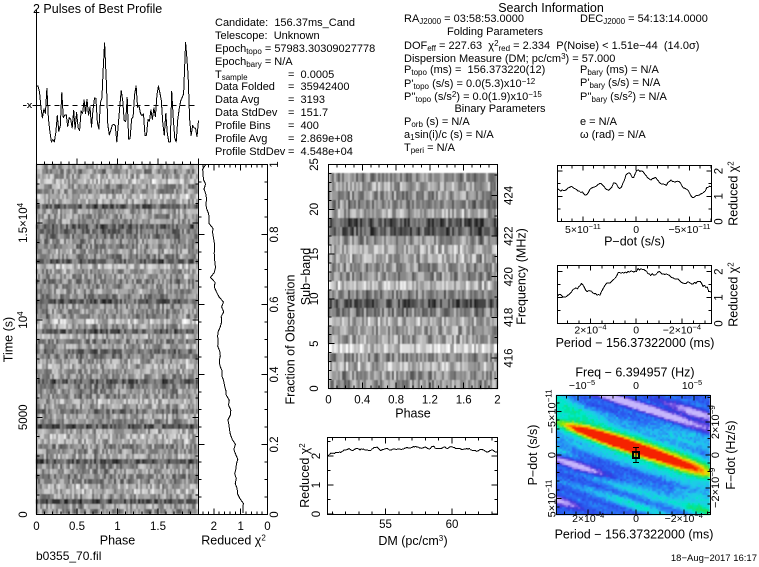 This screenshot has height=567, width=759. I want to click on svg-text: 5×10⁻¹¹, so click(583, 229).